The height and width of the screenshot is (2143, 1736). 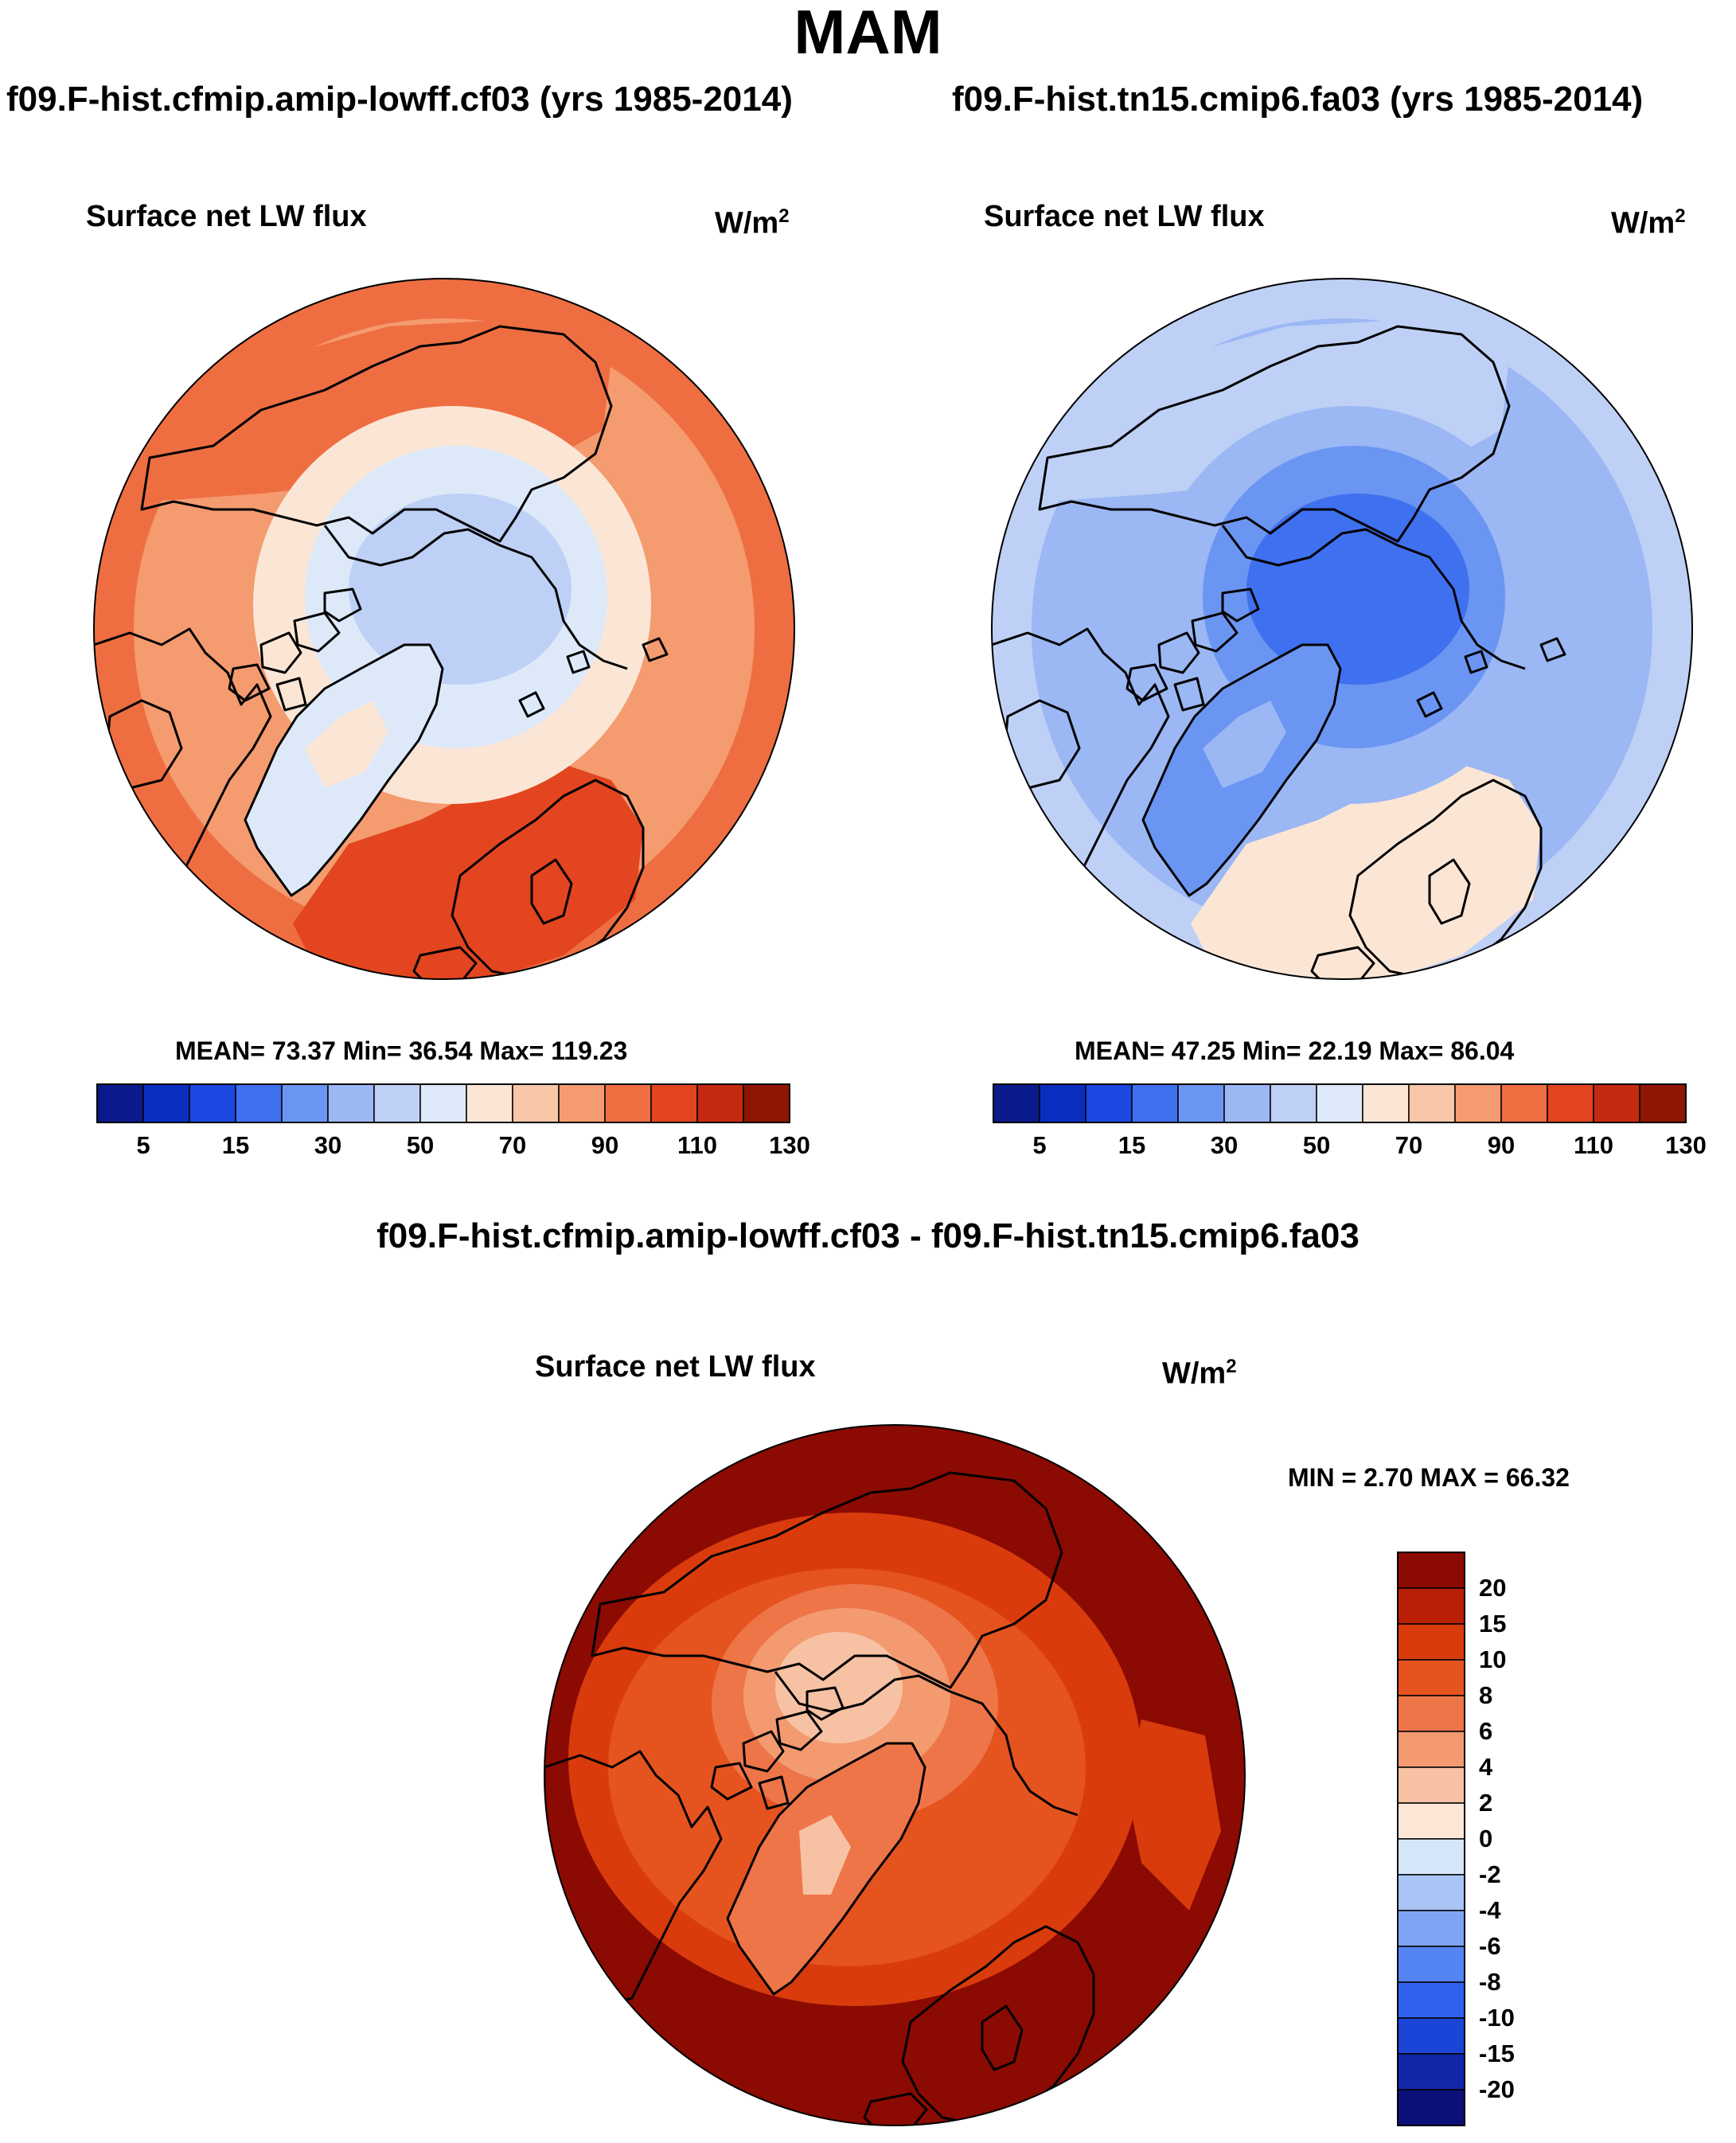 I want to click on coast-arctic-margin, so click(x=475, y=597).